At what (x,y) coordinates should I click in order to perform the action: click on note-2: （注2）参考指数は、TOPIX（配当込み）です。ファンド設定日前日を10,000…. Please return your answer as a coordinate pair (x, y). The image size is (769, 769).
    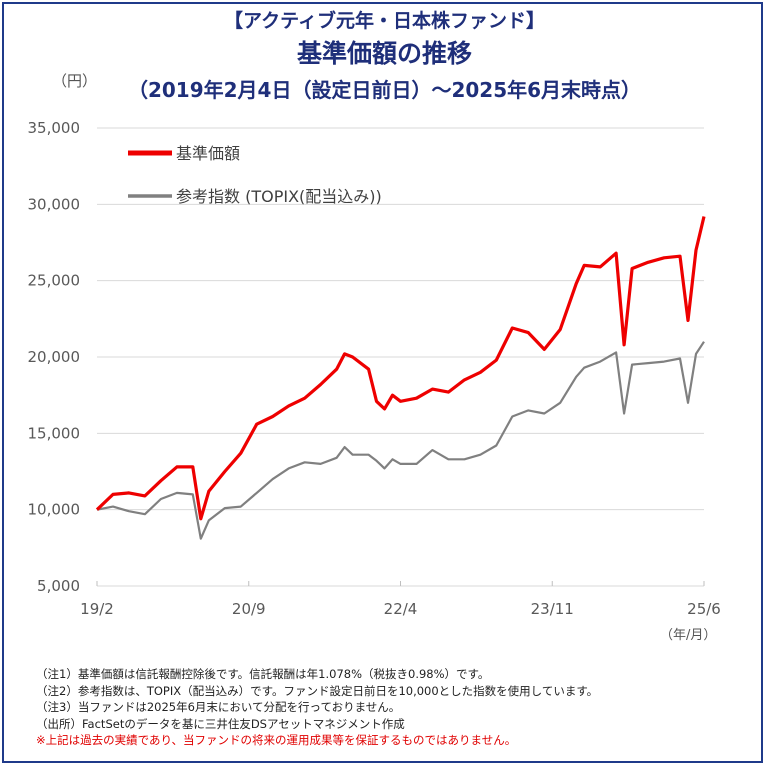
    Looking at the image, I should click on (317, 690).